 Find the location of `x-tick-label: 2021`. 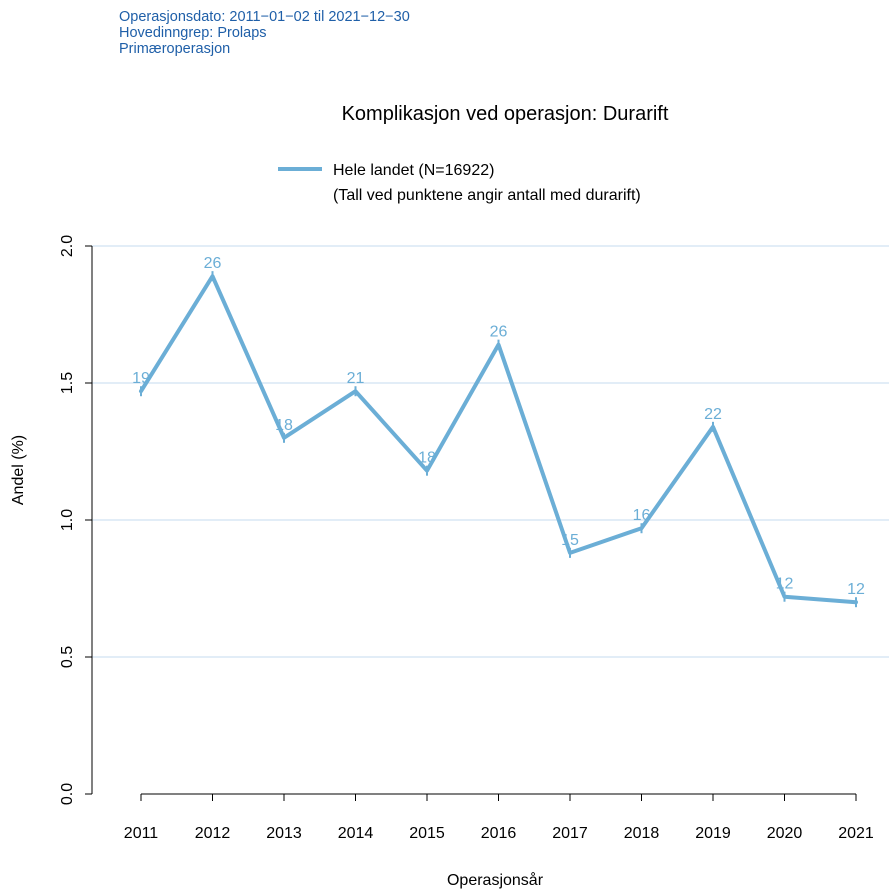

x-tick-label: 2021 is located at coordinates (856, 833).